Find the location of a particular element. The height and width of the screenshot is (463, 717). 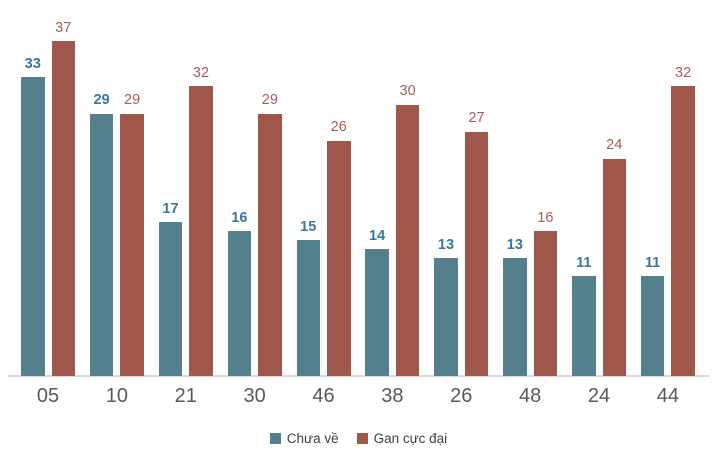

bar-30-series1 is located at coordinates (239, 303).